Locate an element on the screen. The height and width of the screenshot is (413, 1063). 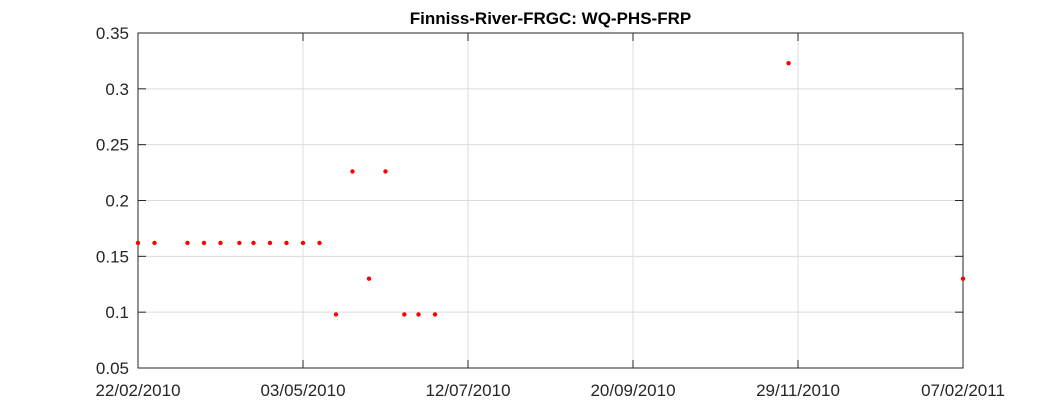
y-tick-label: 0.3 is located at coordinates (117, 89).